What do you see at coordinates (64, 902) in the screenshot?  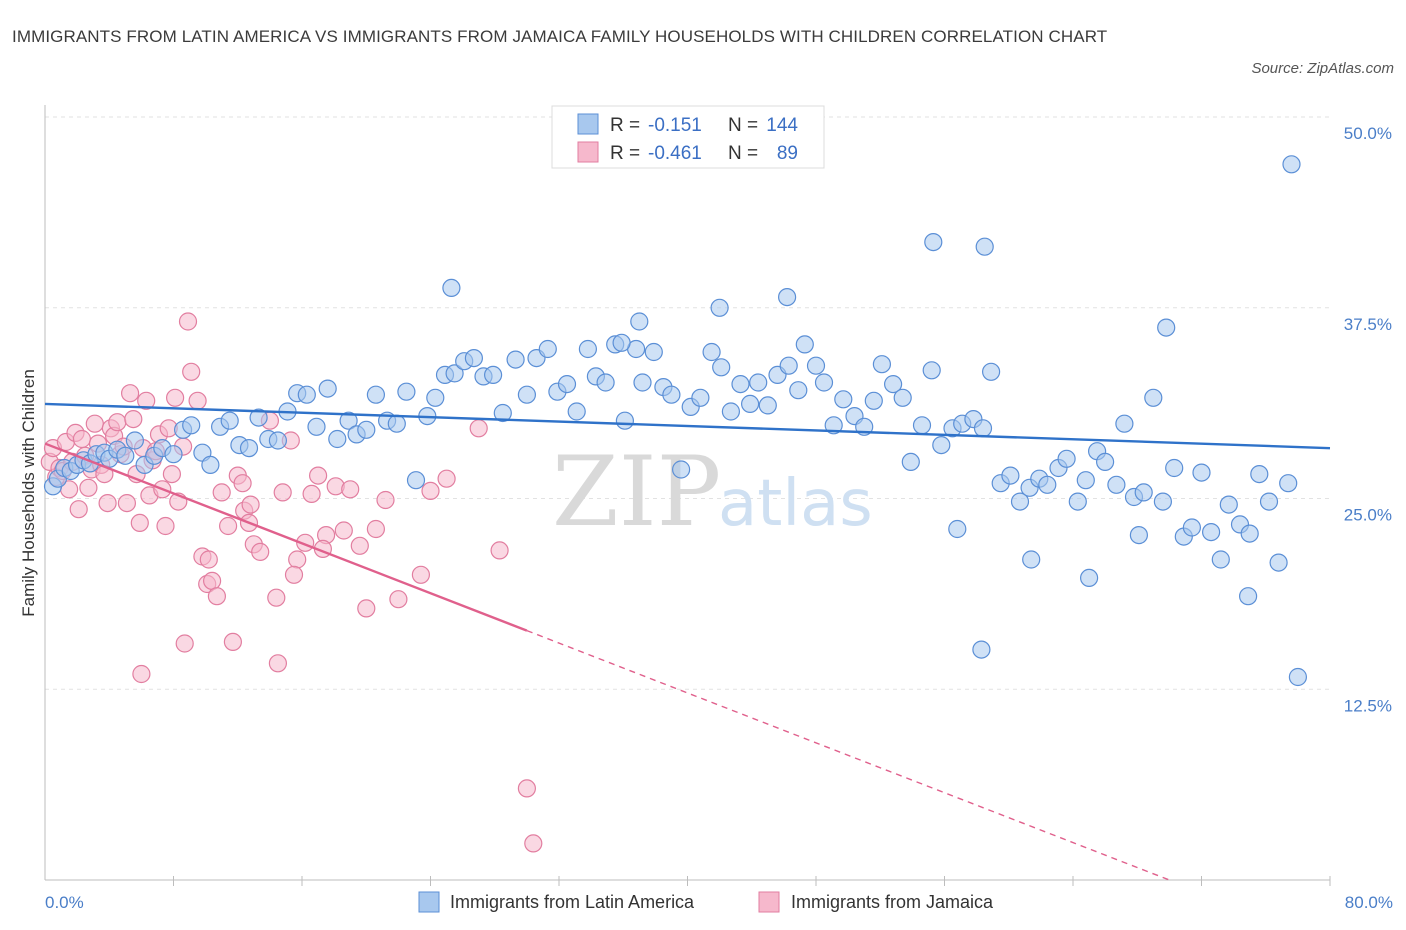 I see `x-tick-label-0: 0.0%` at bounding box center [64, 902].